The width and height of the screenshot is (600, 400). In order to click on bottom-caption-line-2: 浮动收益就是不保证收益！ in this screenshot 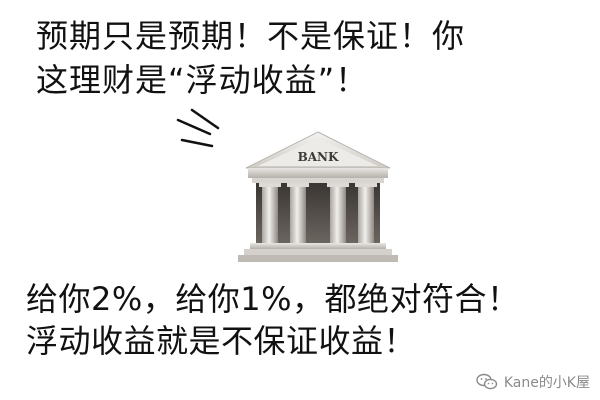, I will do `click(221, 341)`.